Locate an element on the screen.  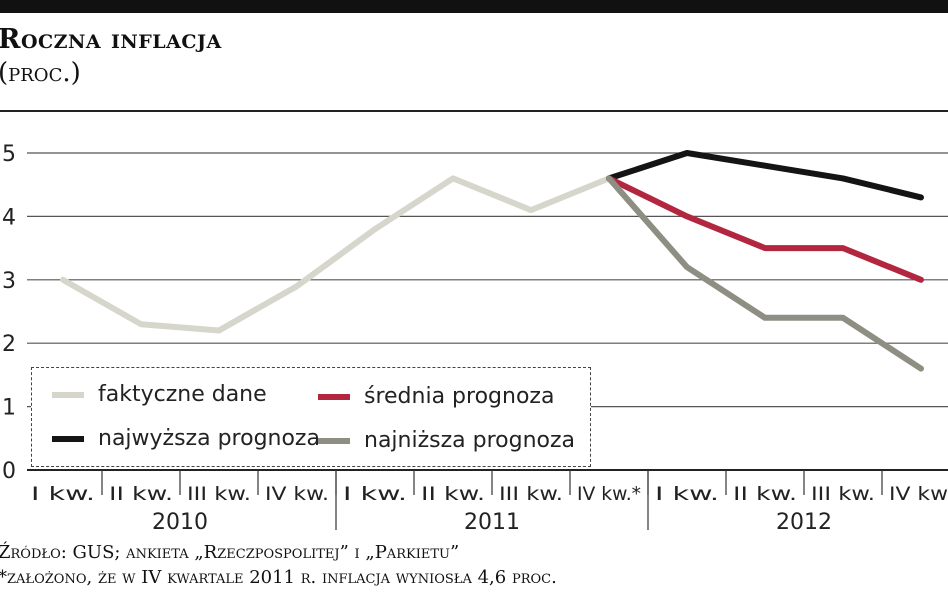
legend-item-faktyczne: faktyczne dane is located at coordinates (159, 394).